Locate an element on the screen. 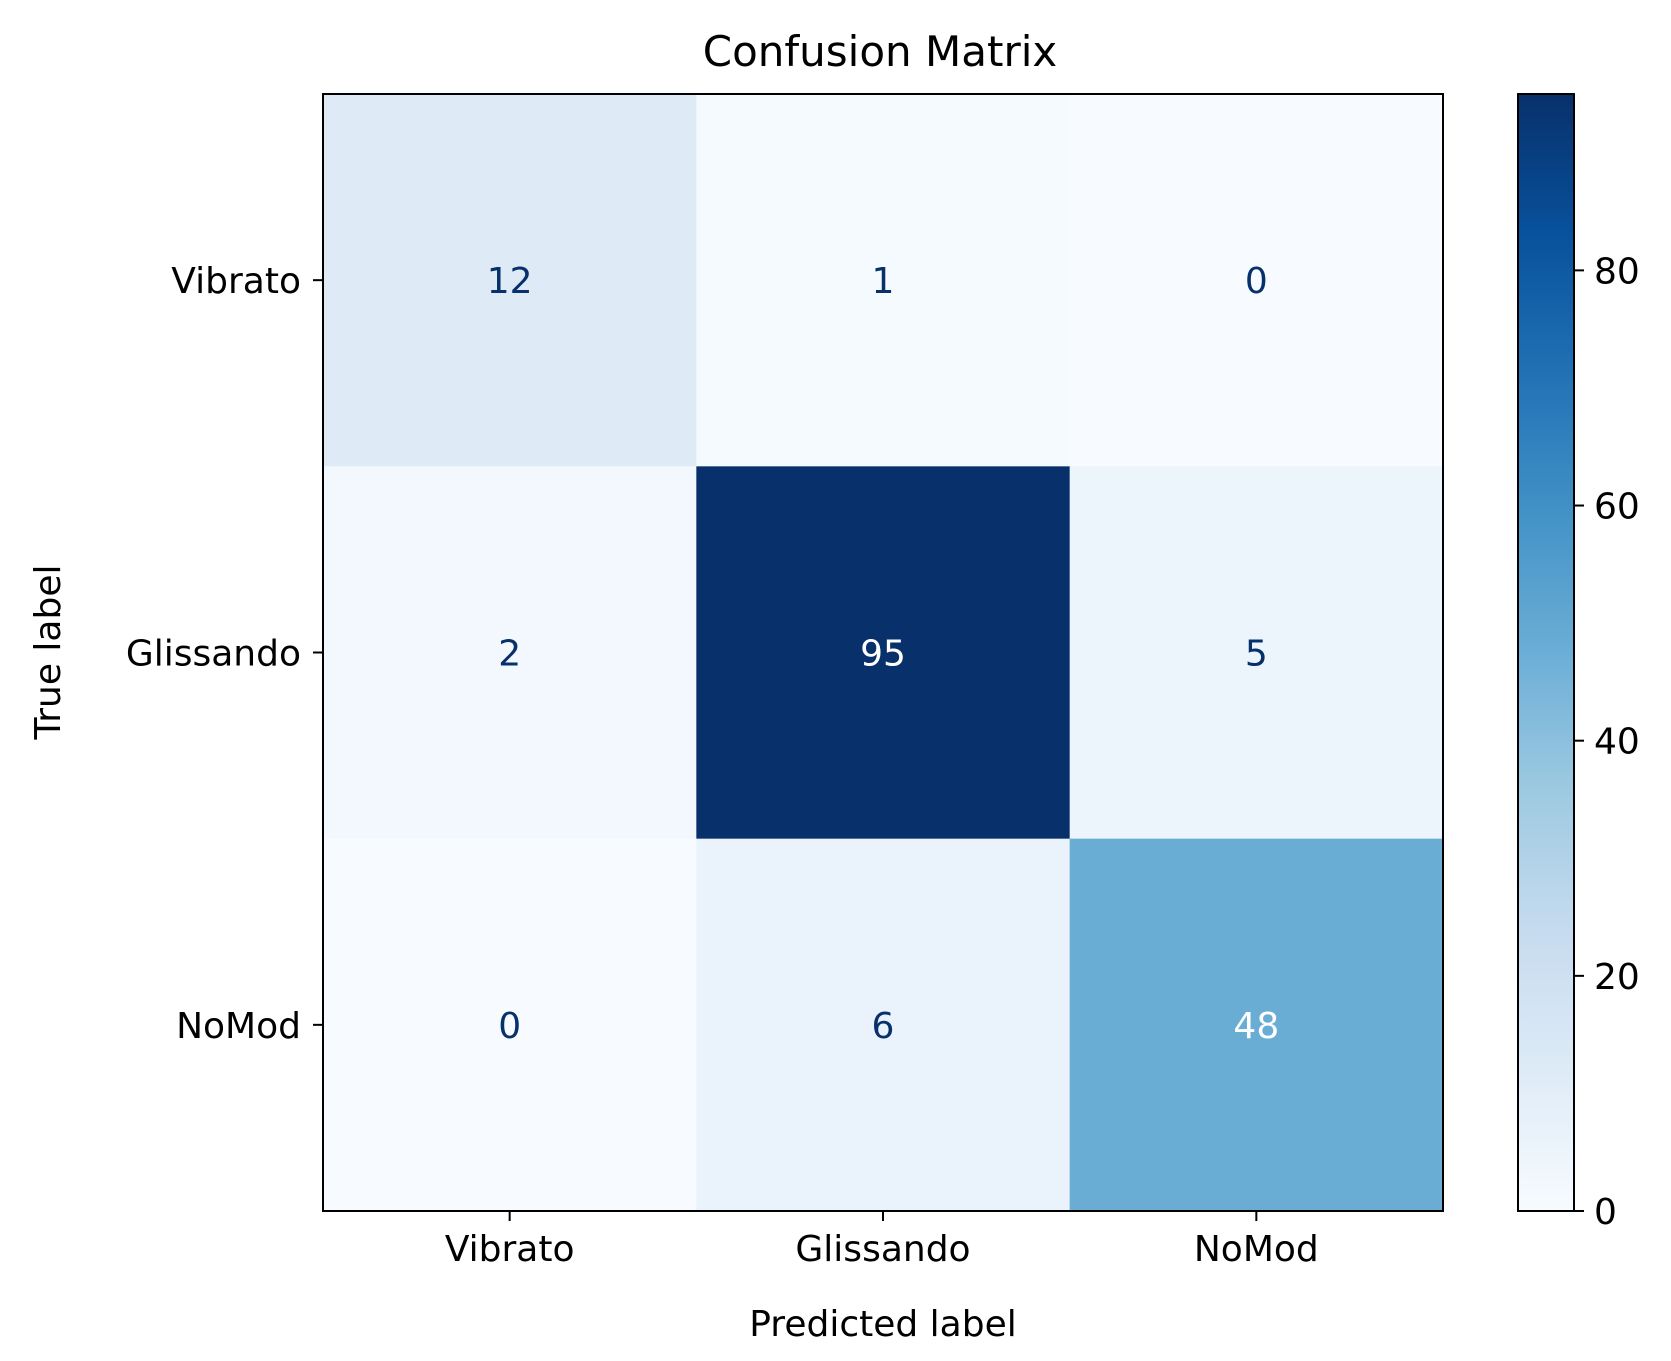  x-tick-label: Vibrato is located at coordinates (510, 1249).